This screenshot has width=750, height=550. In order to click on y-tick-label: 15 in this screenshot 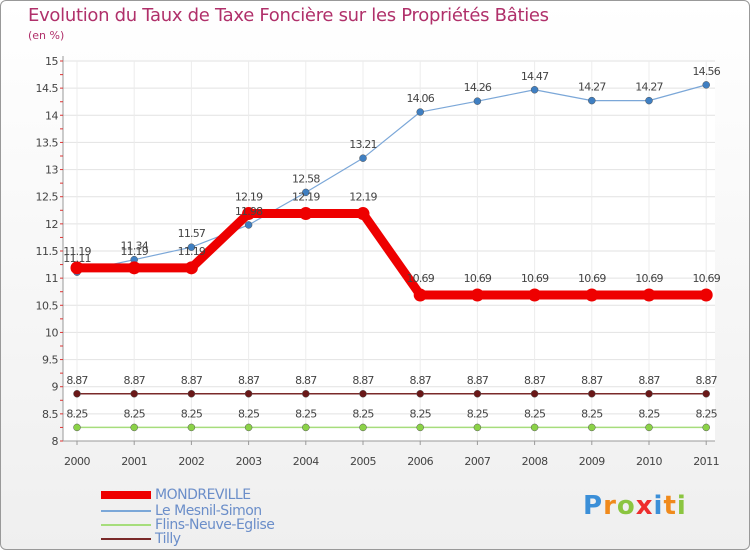, I will do `click(51, 61)`.